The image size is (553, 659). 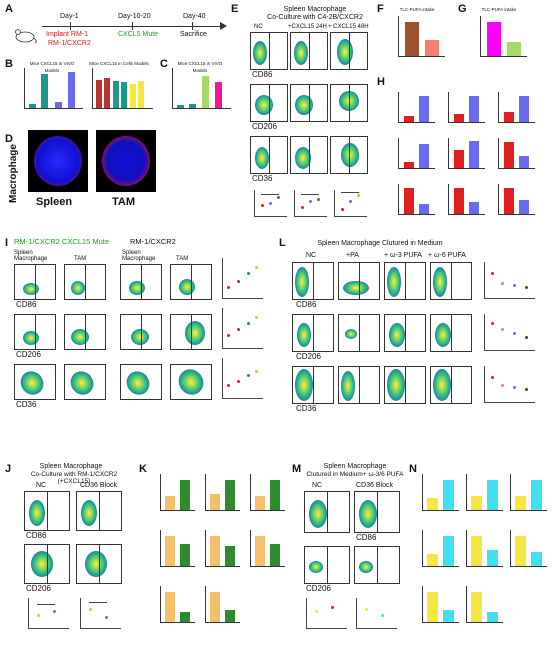 What do you see at coordinates (143, 469) in the screenshot?
I see `panel-k-label: K` at bounding box center [143, 469].